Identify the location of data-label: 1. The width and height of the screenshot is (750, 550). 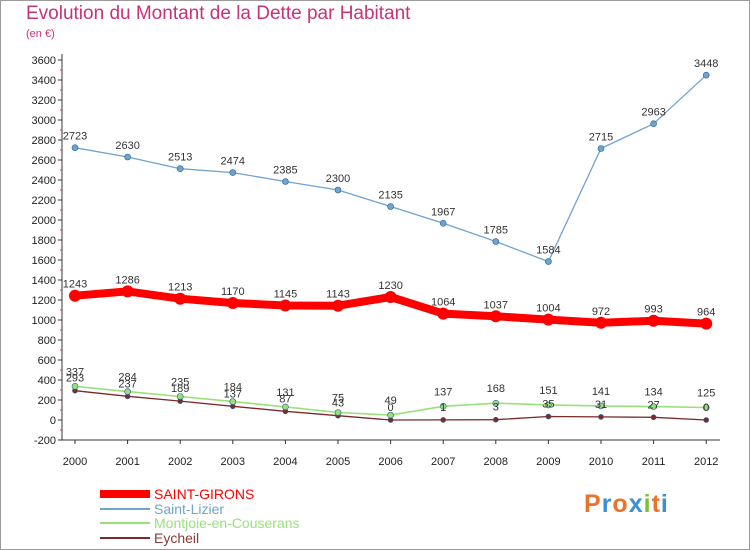
(443, 408).